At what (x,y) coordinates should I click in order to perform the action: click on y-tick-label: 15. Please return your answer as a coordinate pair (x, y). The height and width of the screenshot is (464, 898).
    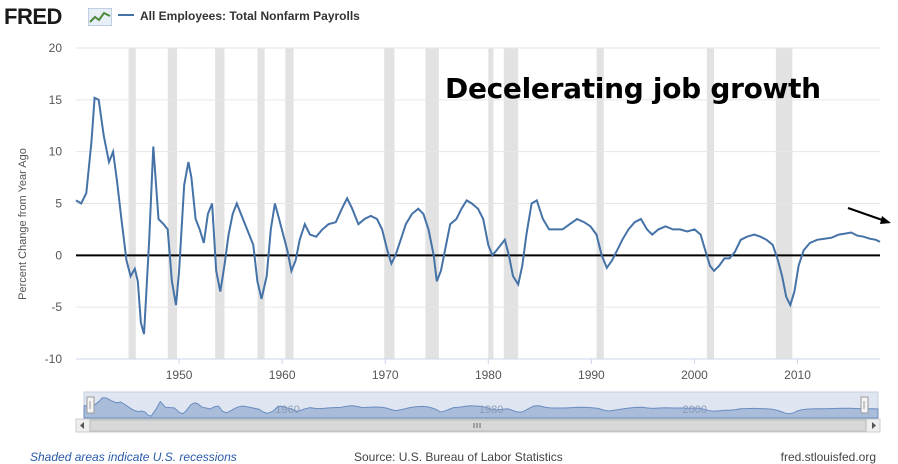
    Looking at the image, I should click on (56, 100).